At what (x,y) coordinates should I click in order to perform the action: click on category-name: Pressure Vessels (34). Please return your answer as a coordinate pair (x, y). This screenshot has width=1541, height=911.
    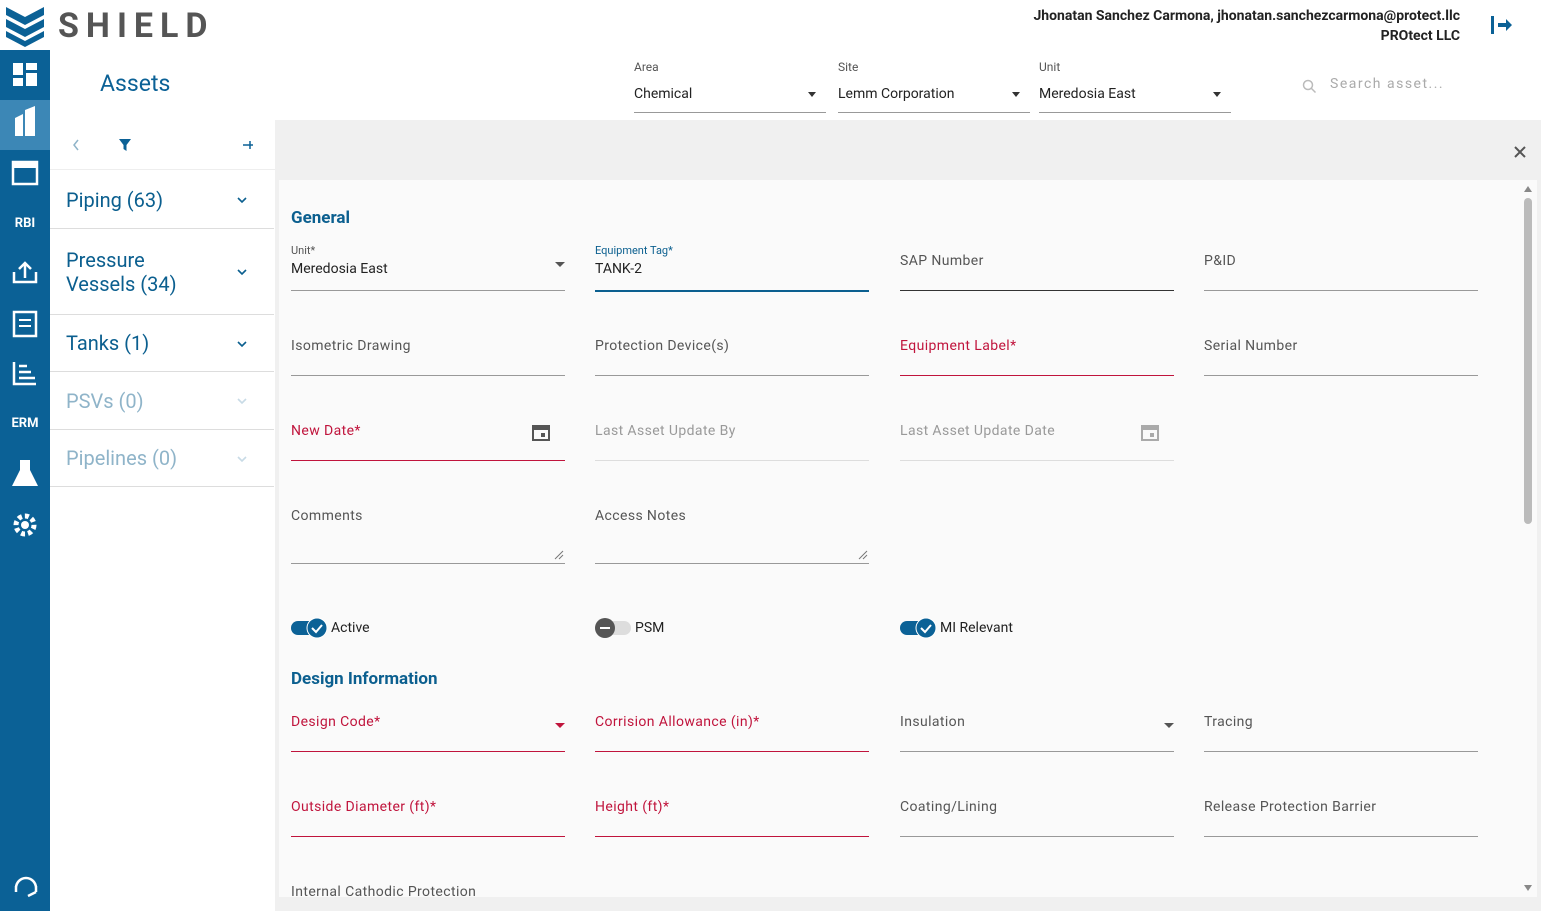
    Looking at the image, I should click on (121, 271).